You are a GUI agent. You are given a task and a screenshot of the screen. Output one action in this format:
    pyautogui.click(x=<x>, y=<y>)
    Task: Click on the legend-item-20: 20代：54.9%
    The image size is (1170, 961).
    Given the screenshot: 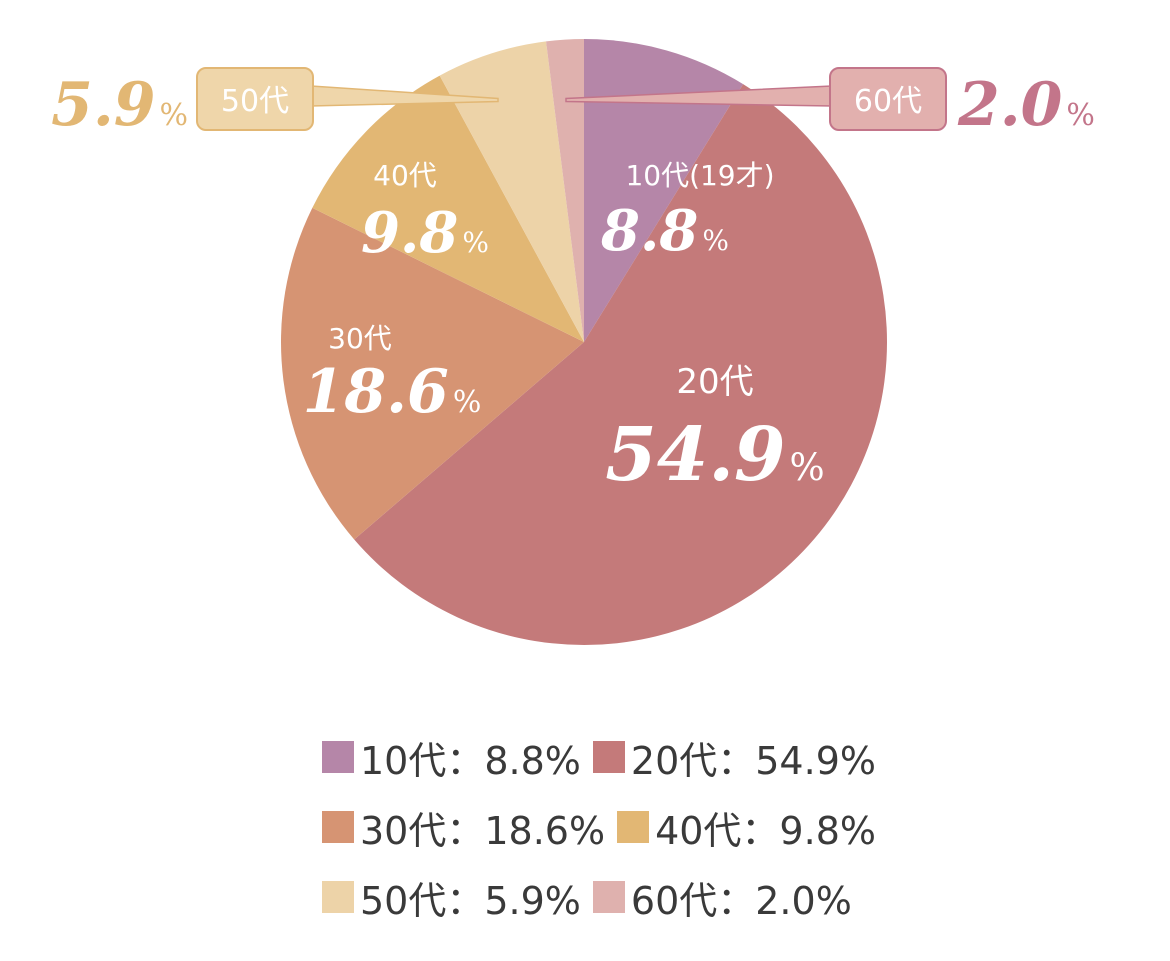 What is the action you would take?
    pyautogui.click(x=734, y=757)
    